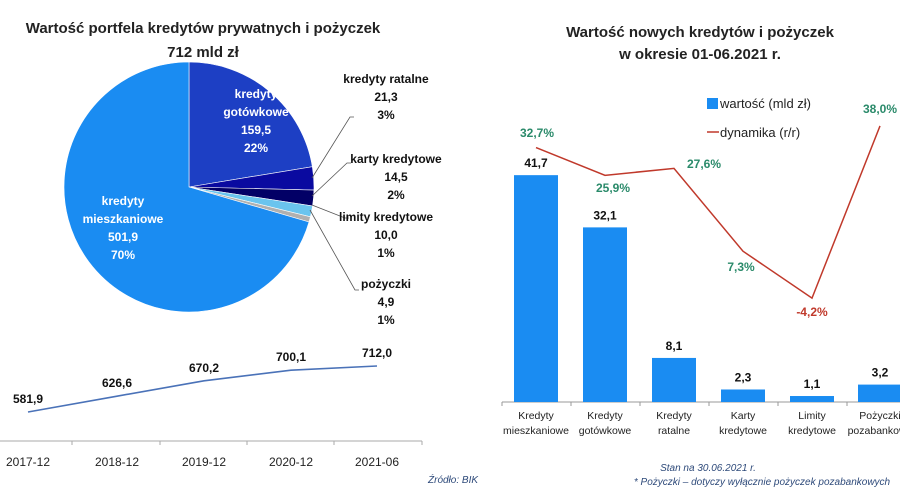 This screenshot has height=500, width=900. What do you see at coordinates (879, 416) in the screenshot?
I see `category-label: Pożyczki` at bounding box center [879, 416].